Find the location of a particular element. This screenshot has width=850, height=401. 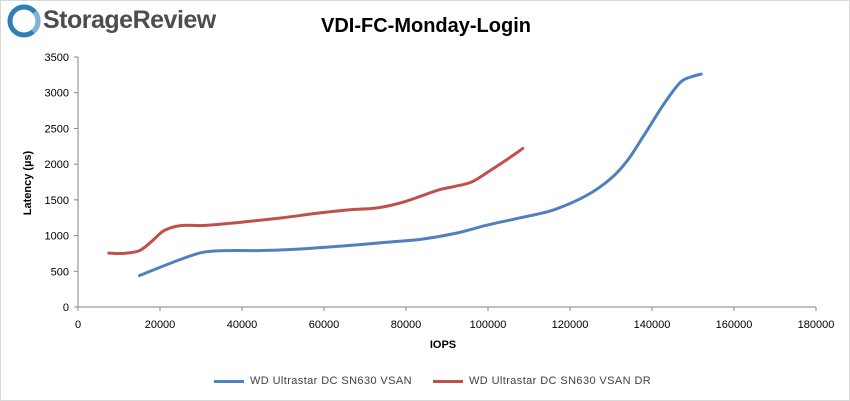

legend-label: WD Ultrastar DC SN630 VSAN DR is located at coordinates (560, 381).